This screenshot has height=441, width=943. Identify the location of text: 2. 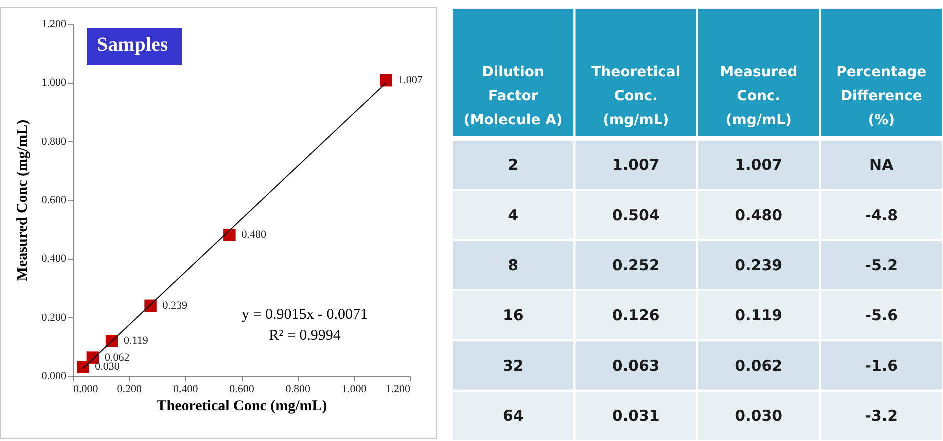
(513, 165).